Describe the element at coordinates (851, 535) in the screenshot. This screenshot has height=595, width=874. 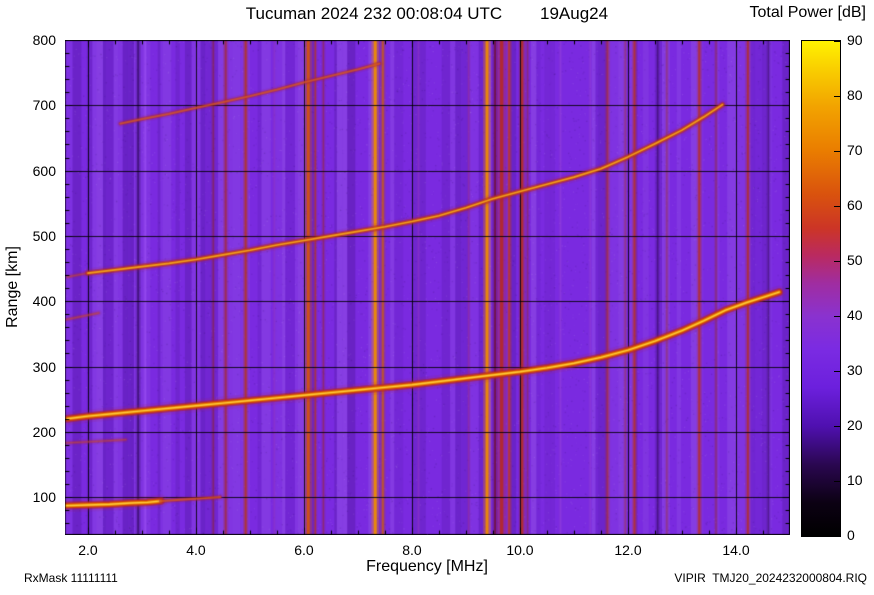
I see `colorbar-tick-label: 0` at that location.